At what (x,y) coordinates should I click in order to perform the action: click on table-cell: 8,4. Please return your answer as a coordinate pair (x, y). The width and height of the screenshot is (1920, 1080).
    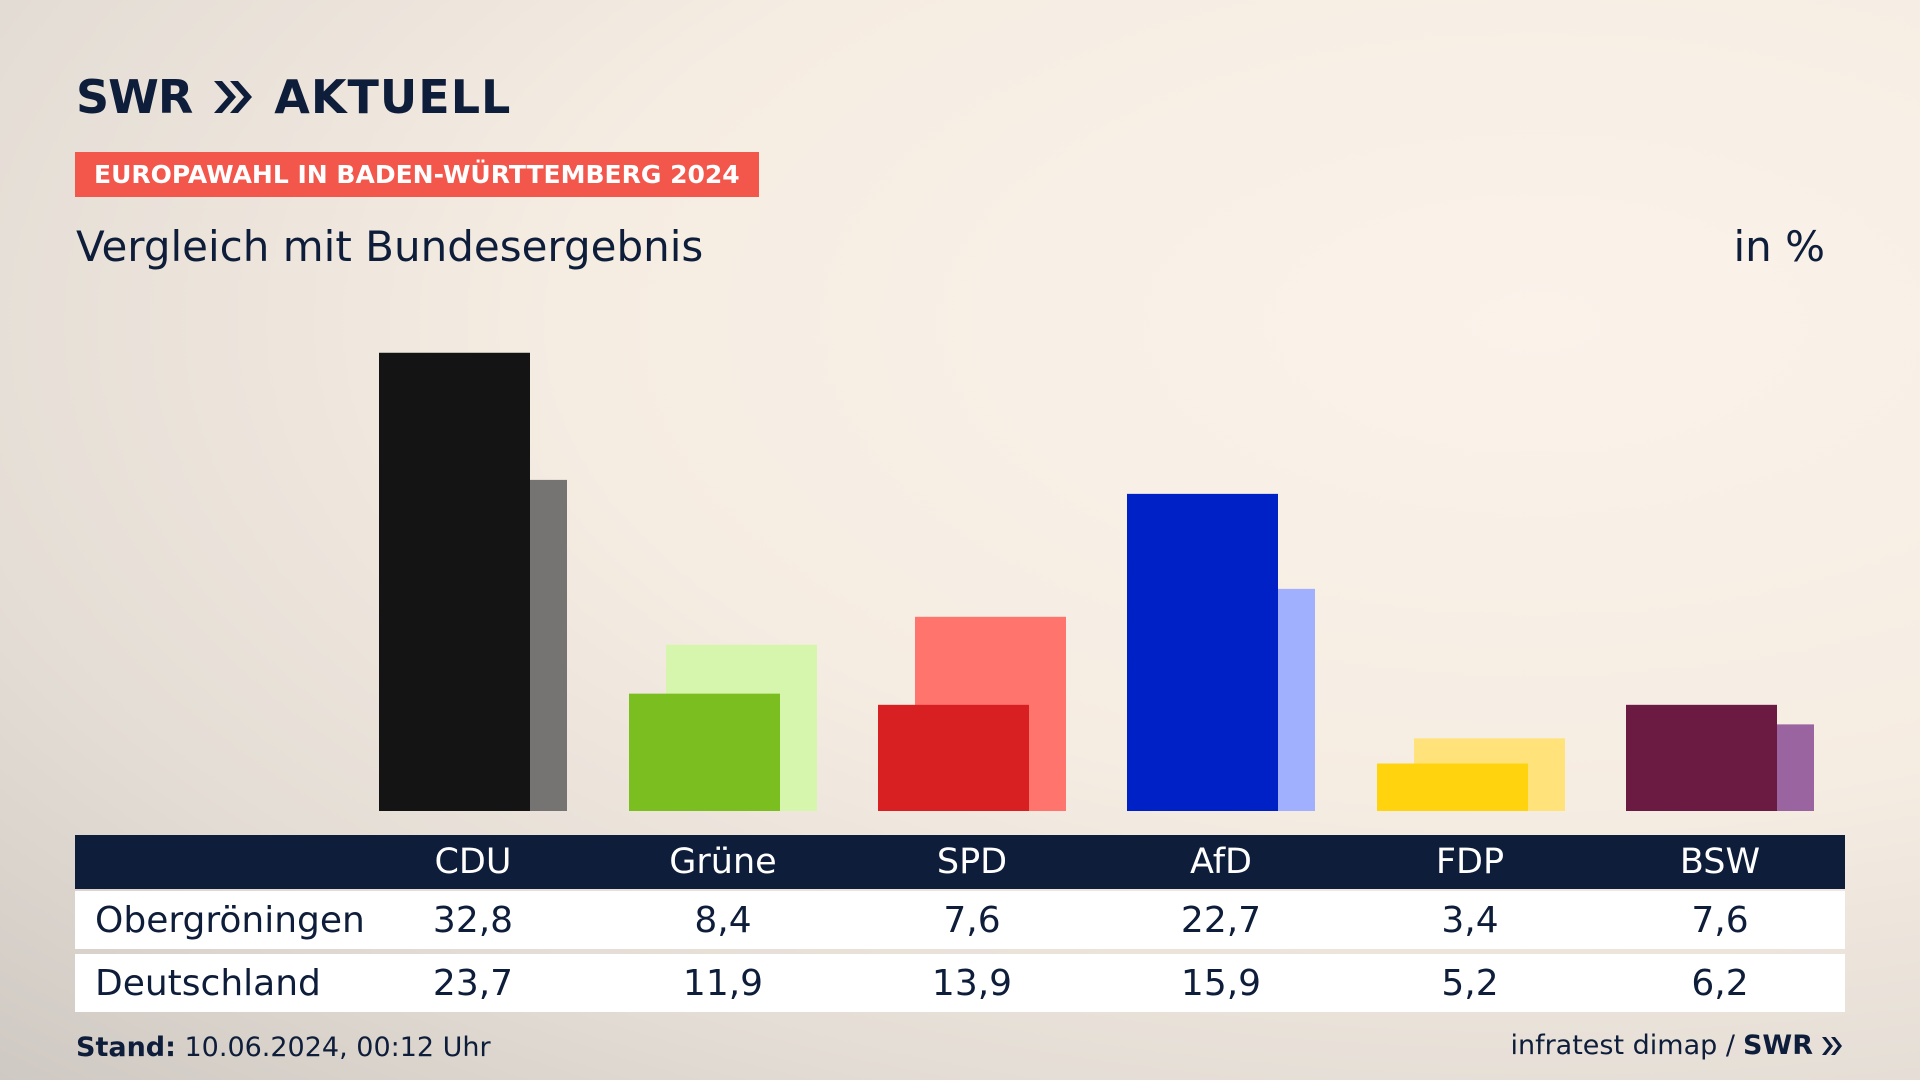
    Looking at the image, I should click on (723, 920).